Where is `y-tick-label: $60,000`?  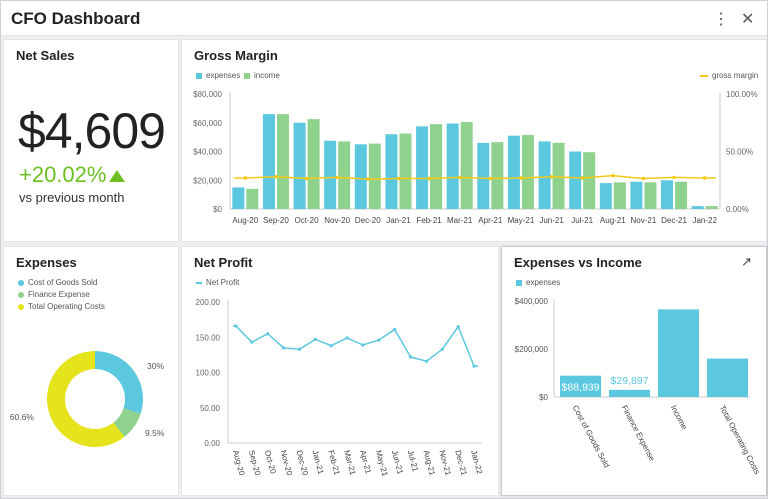
y-tick-label: $60,000 is located at coordinates (207, 123).